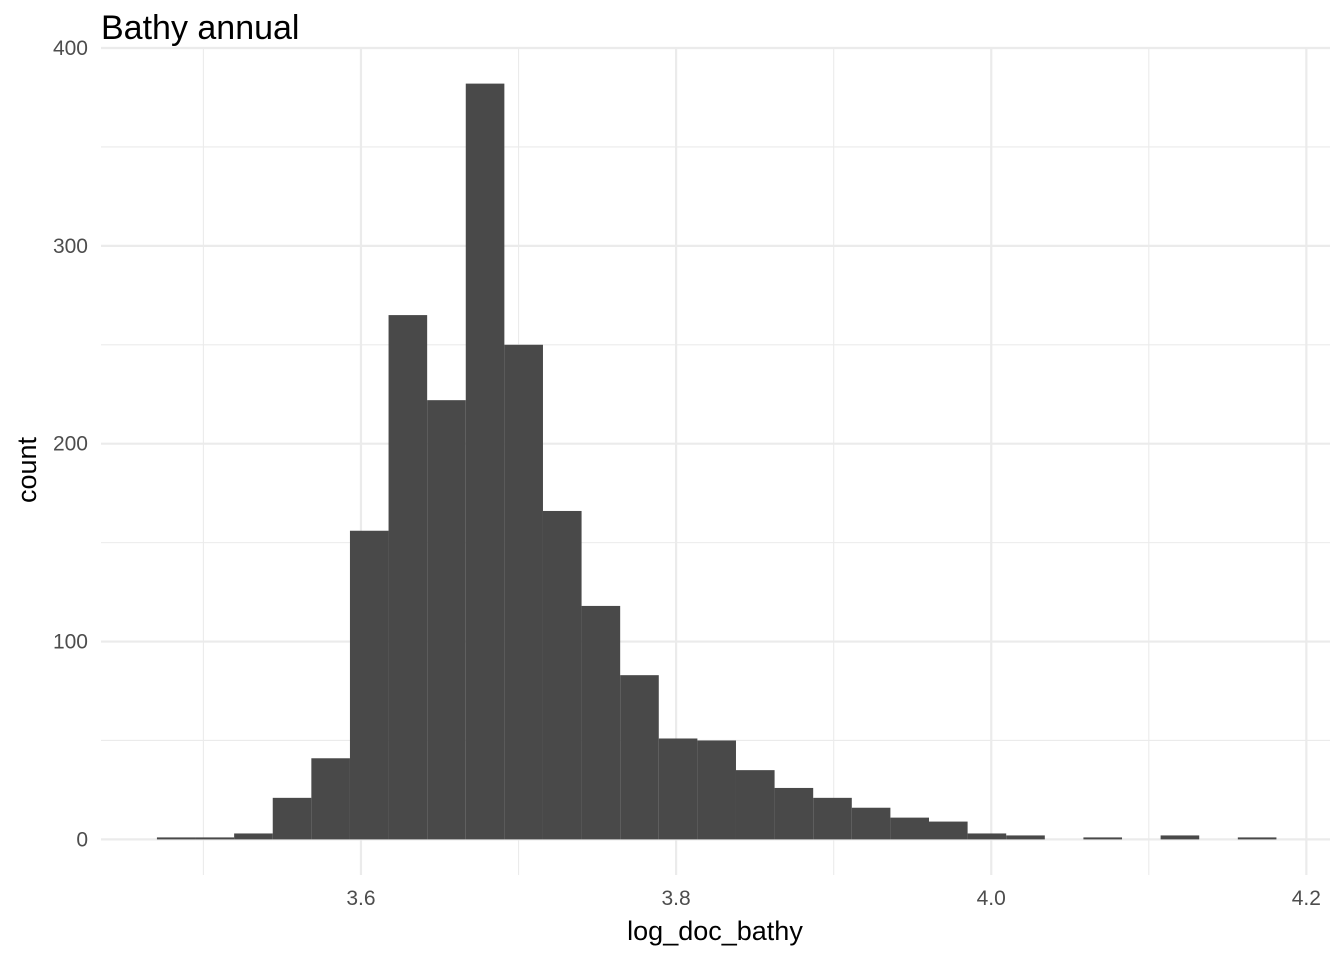  What do you see at coordinates (70, 246) in the screenshot?
I see `y-tick-label-3: 300` at bounding box center [70, 246].